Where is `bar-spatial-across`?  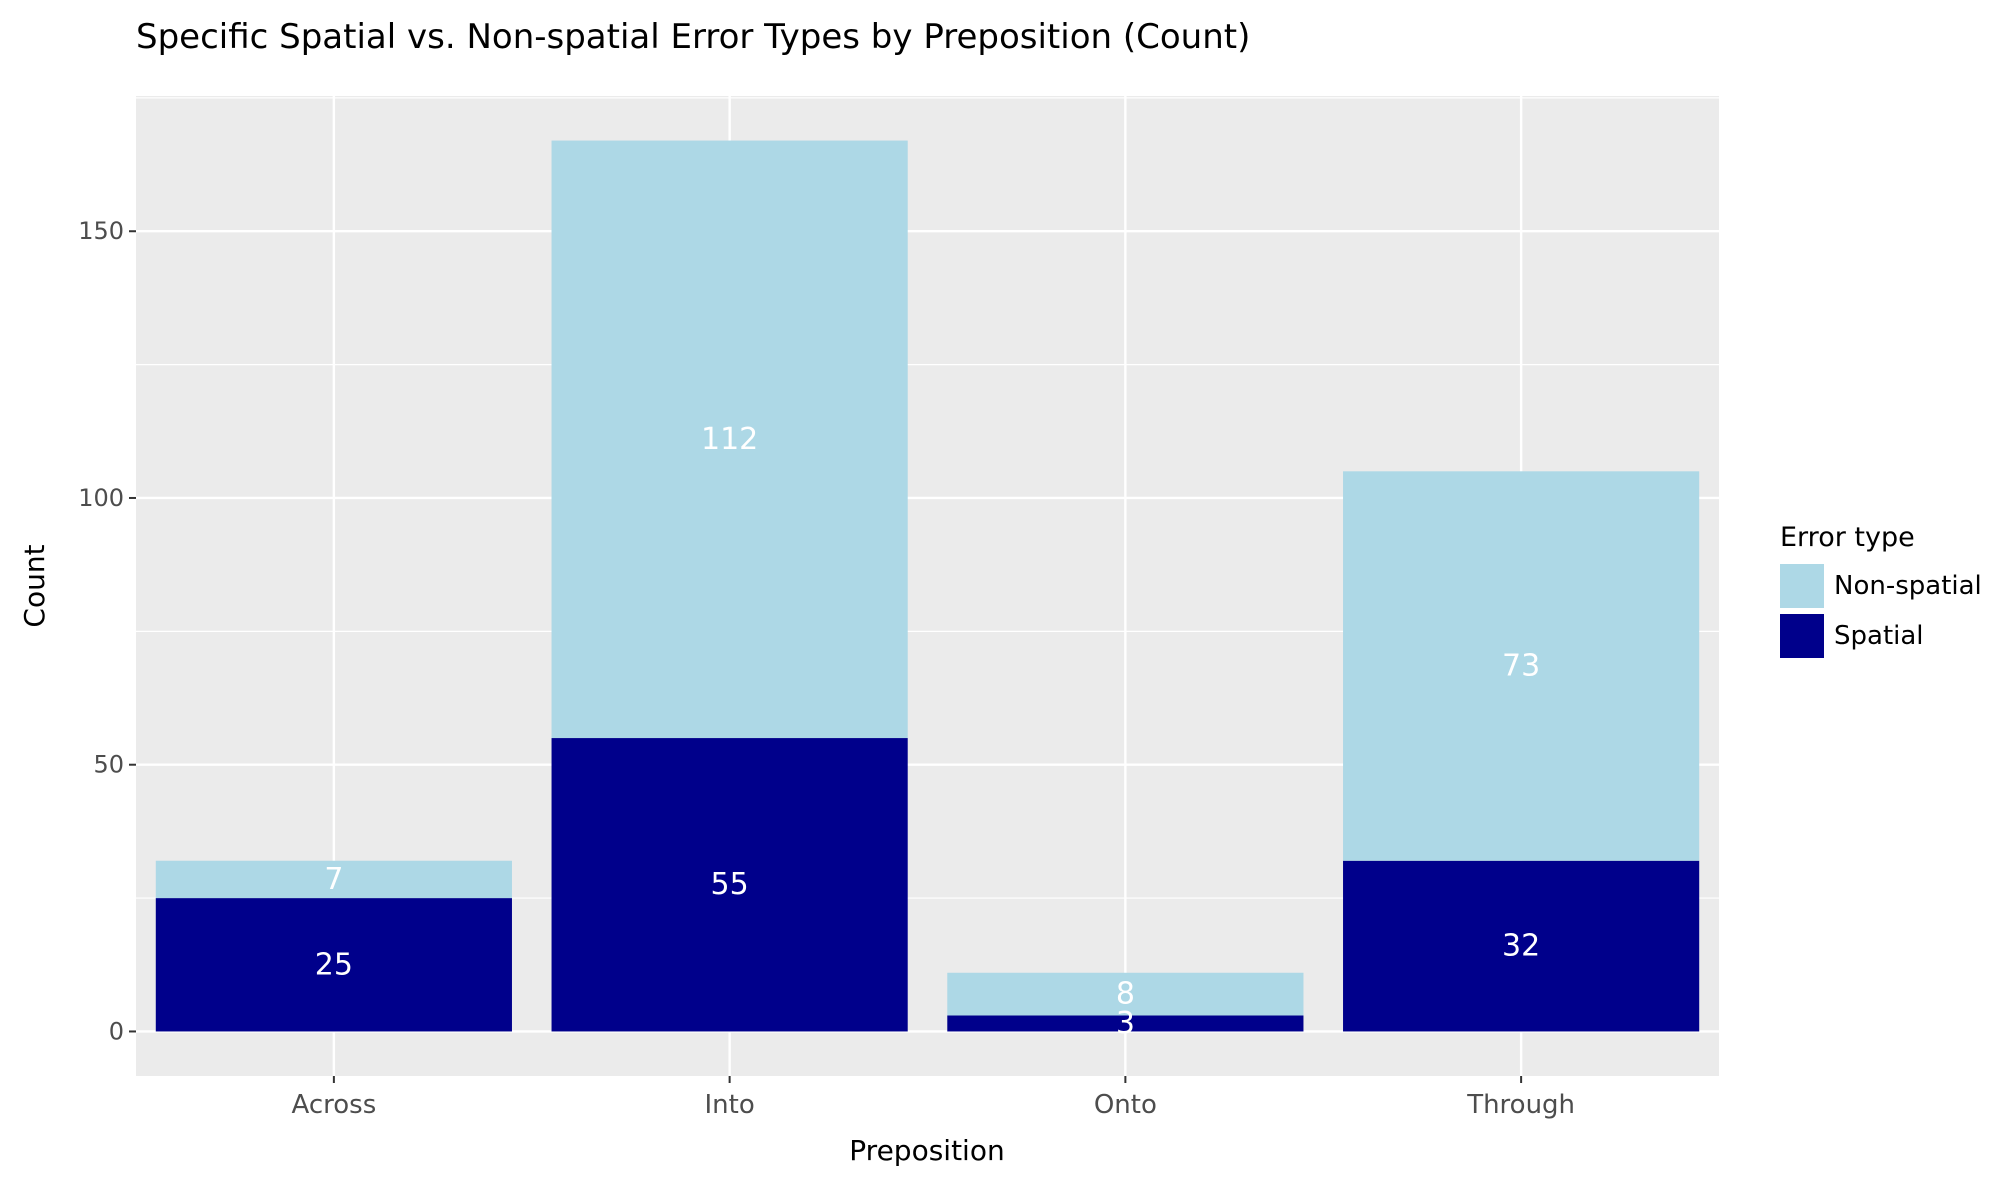 bar-spatial-across is located at coordinates (333, 965).